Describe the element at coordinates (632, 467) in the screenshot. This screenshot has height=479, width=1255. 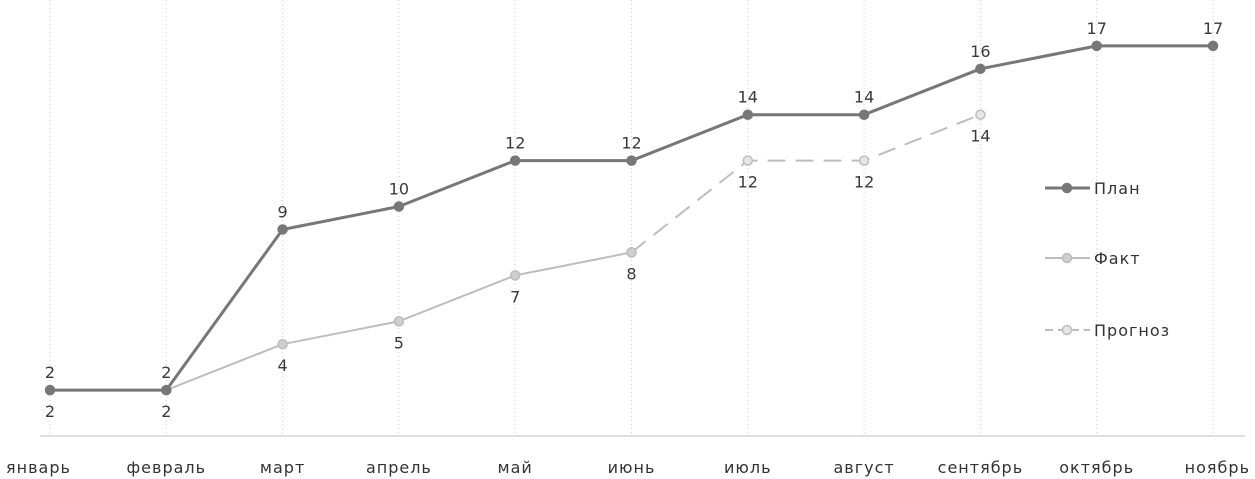
I see `x-tick-label-июнь: июнь` at that location.